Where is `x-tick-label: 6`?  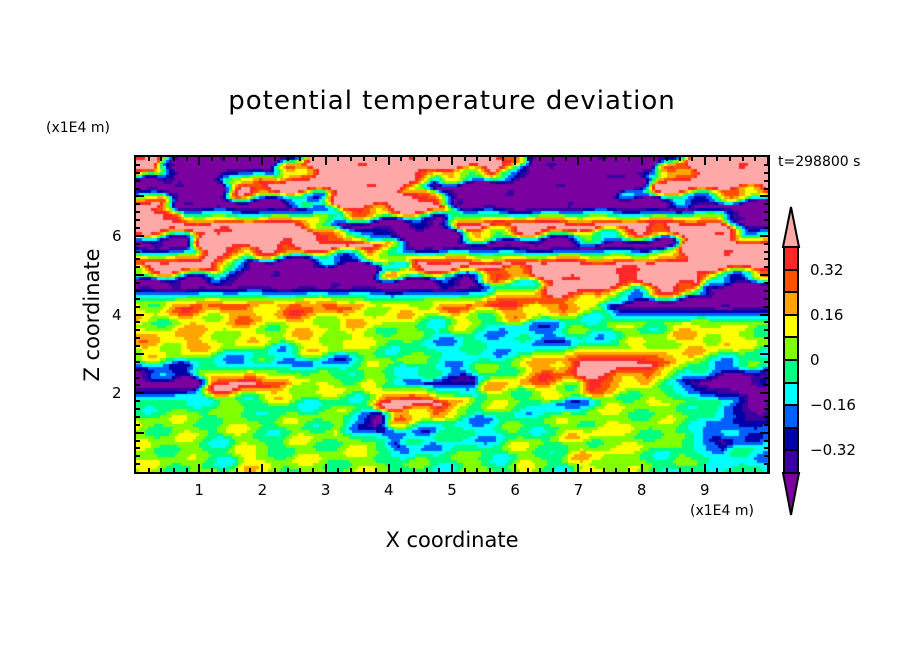
x-tick-label: 6 is located at coordinates (515, 490).